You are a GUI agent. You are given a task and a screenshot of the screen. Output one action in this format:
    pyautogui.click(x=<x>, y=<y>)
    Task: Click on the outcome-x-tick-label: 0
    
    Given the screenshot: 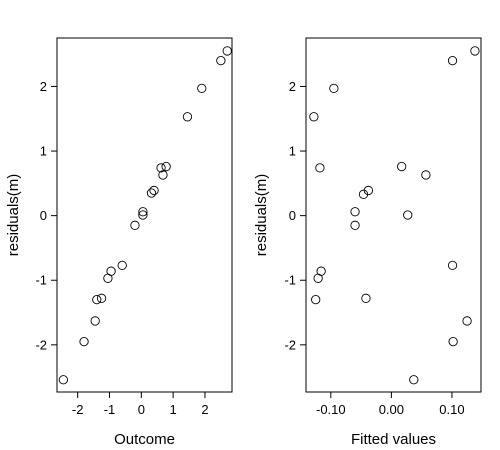 What is the action you would take?
    pyautogui.click(x=141, y=409)
    